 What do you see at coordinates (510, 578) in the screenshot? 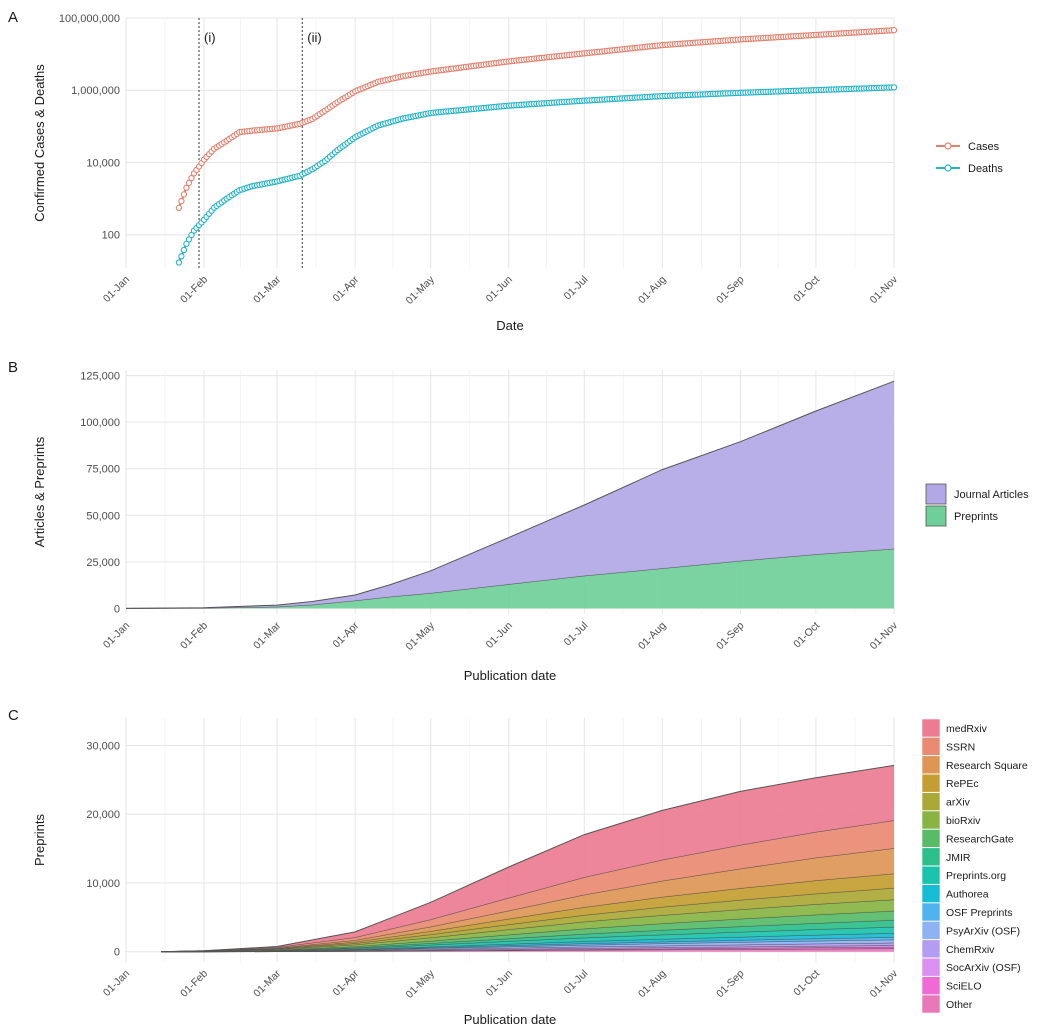
I see `area-preprints` at bounding box center [510, 578].